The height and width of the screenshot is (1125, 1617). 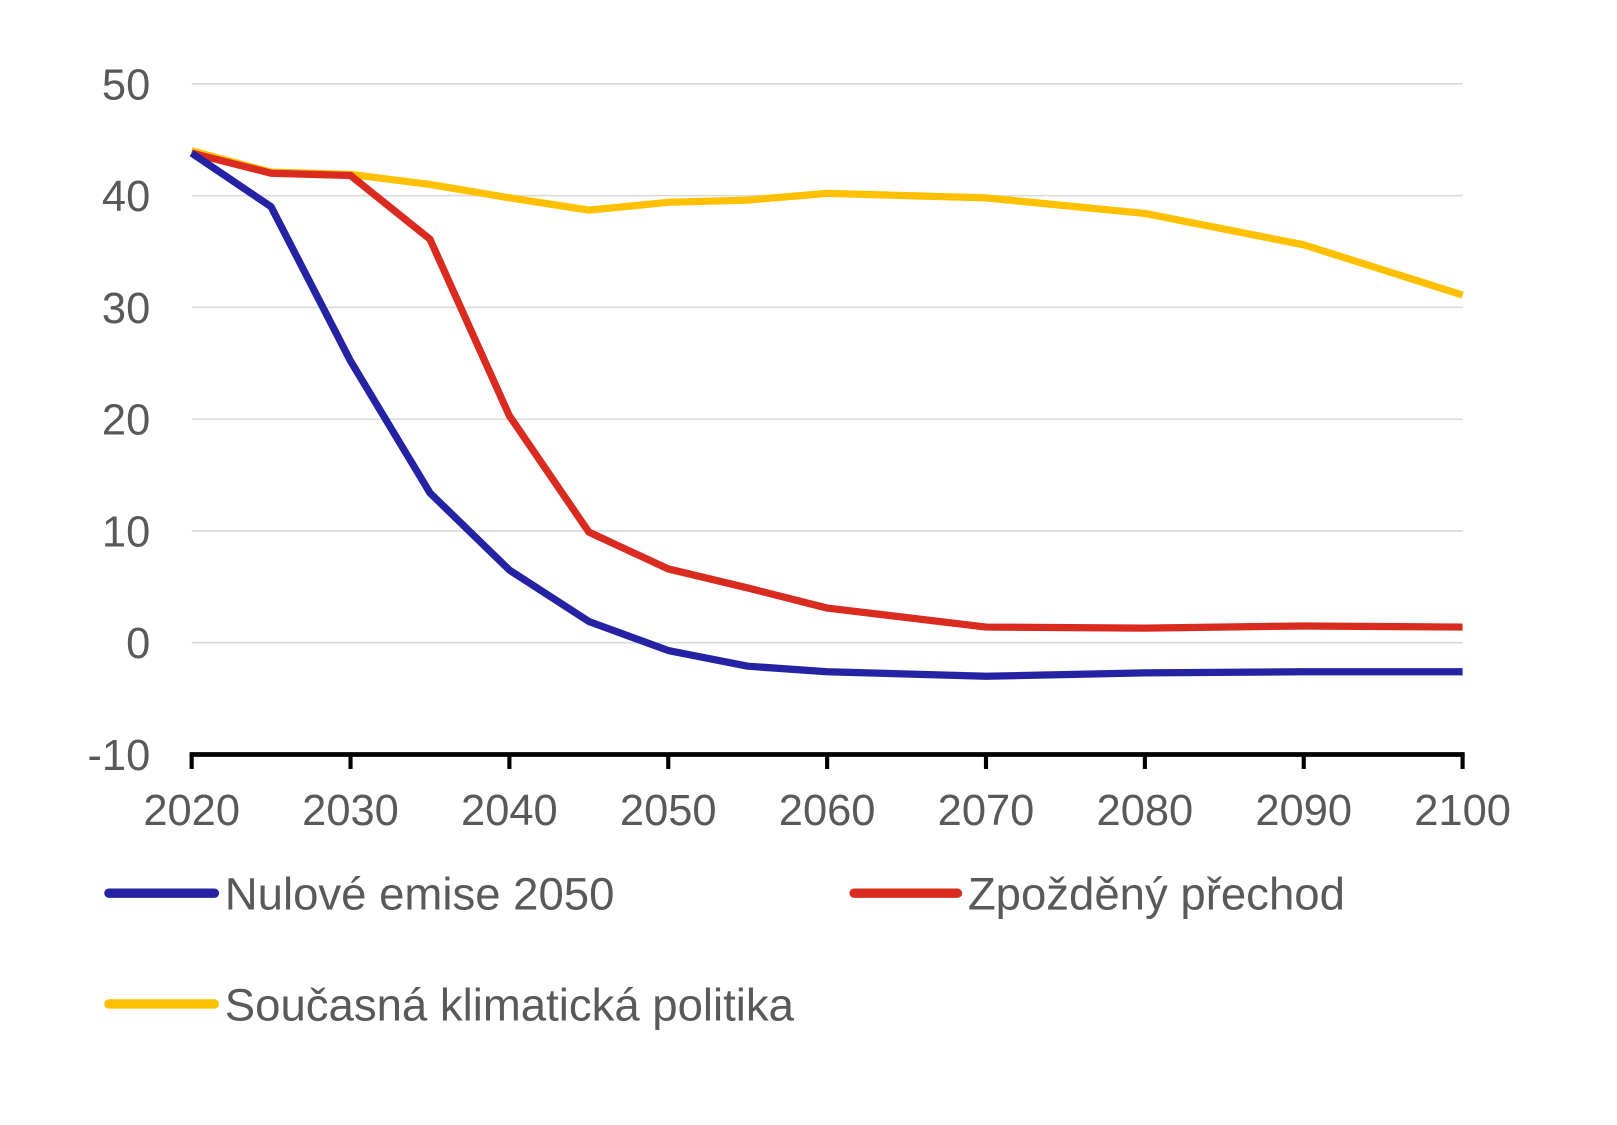 I want to click on x-tick-label: 2100, so click(x=1462, y=811).